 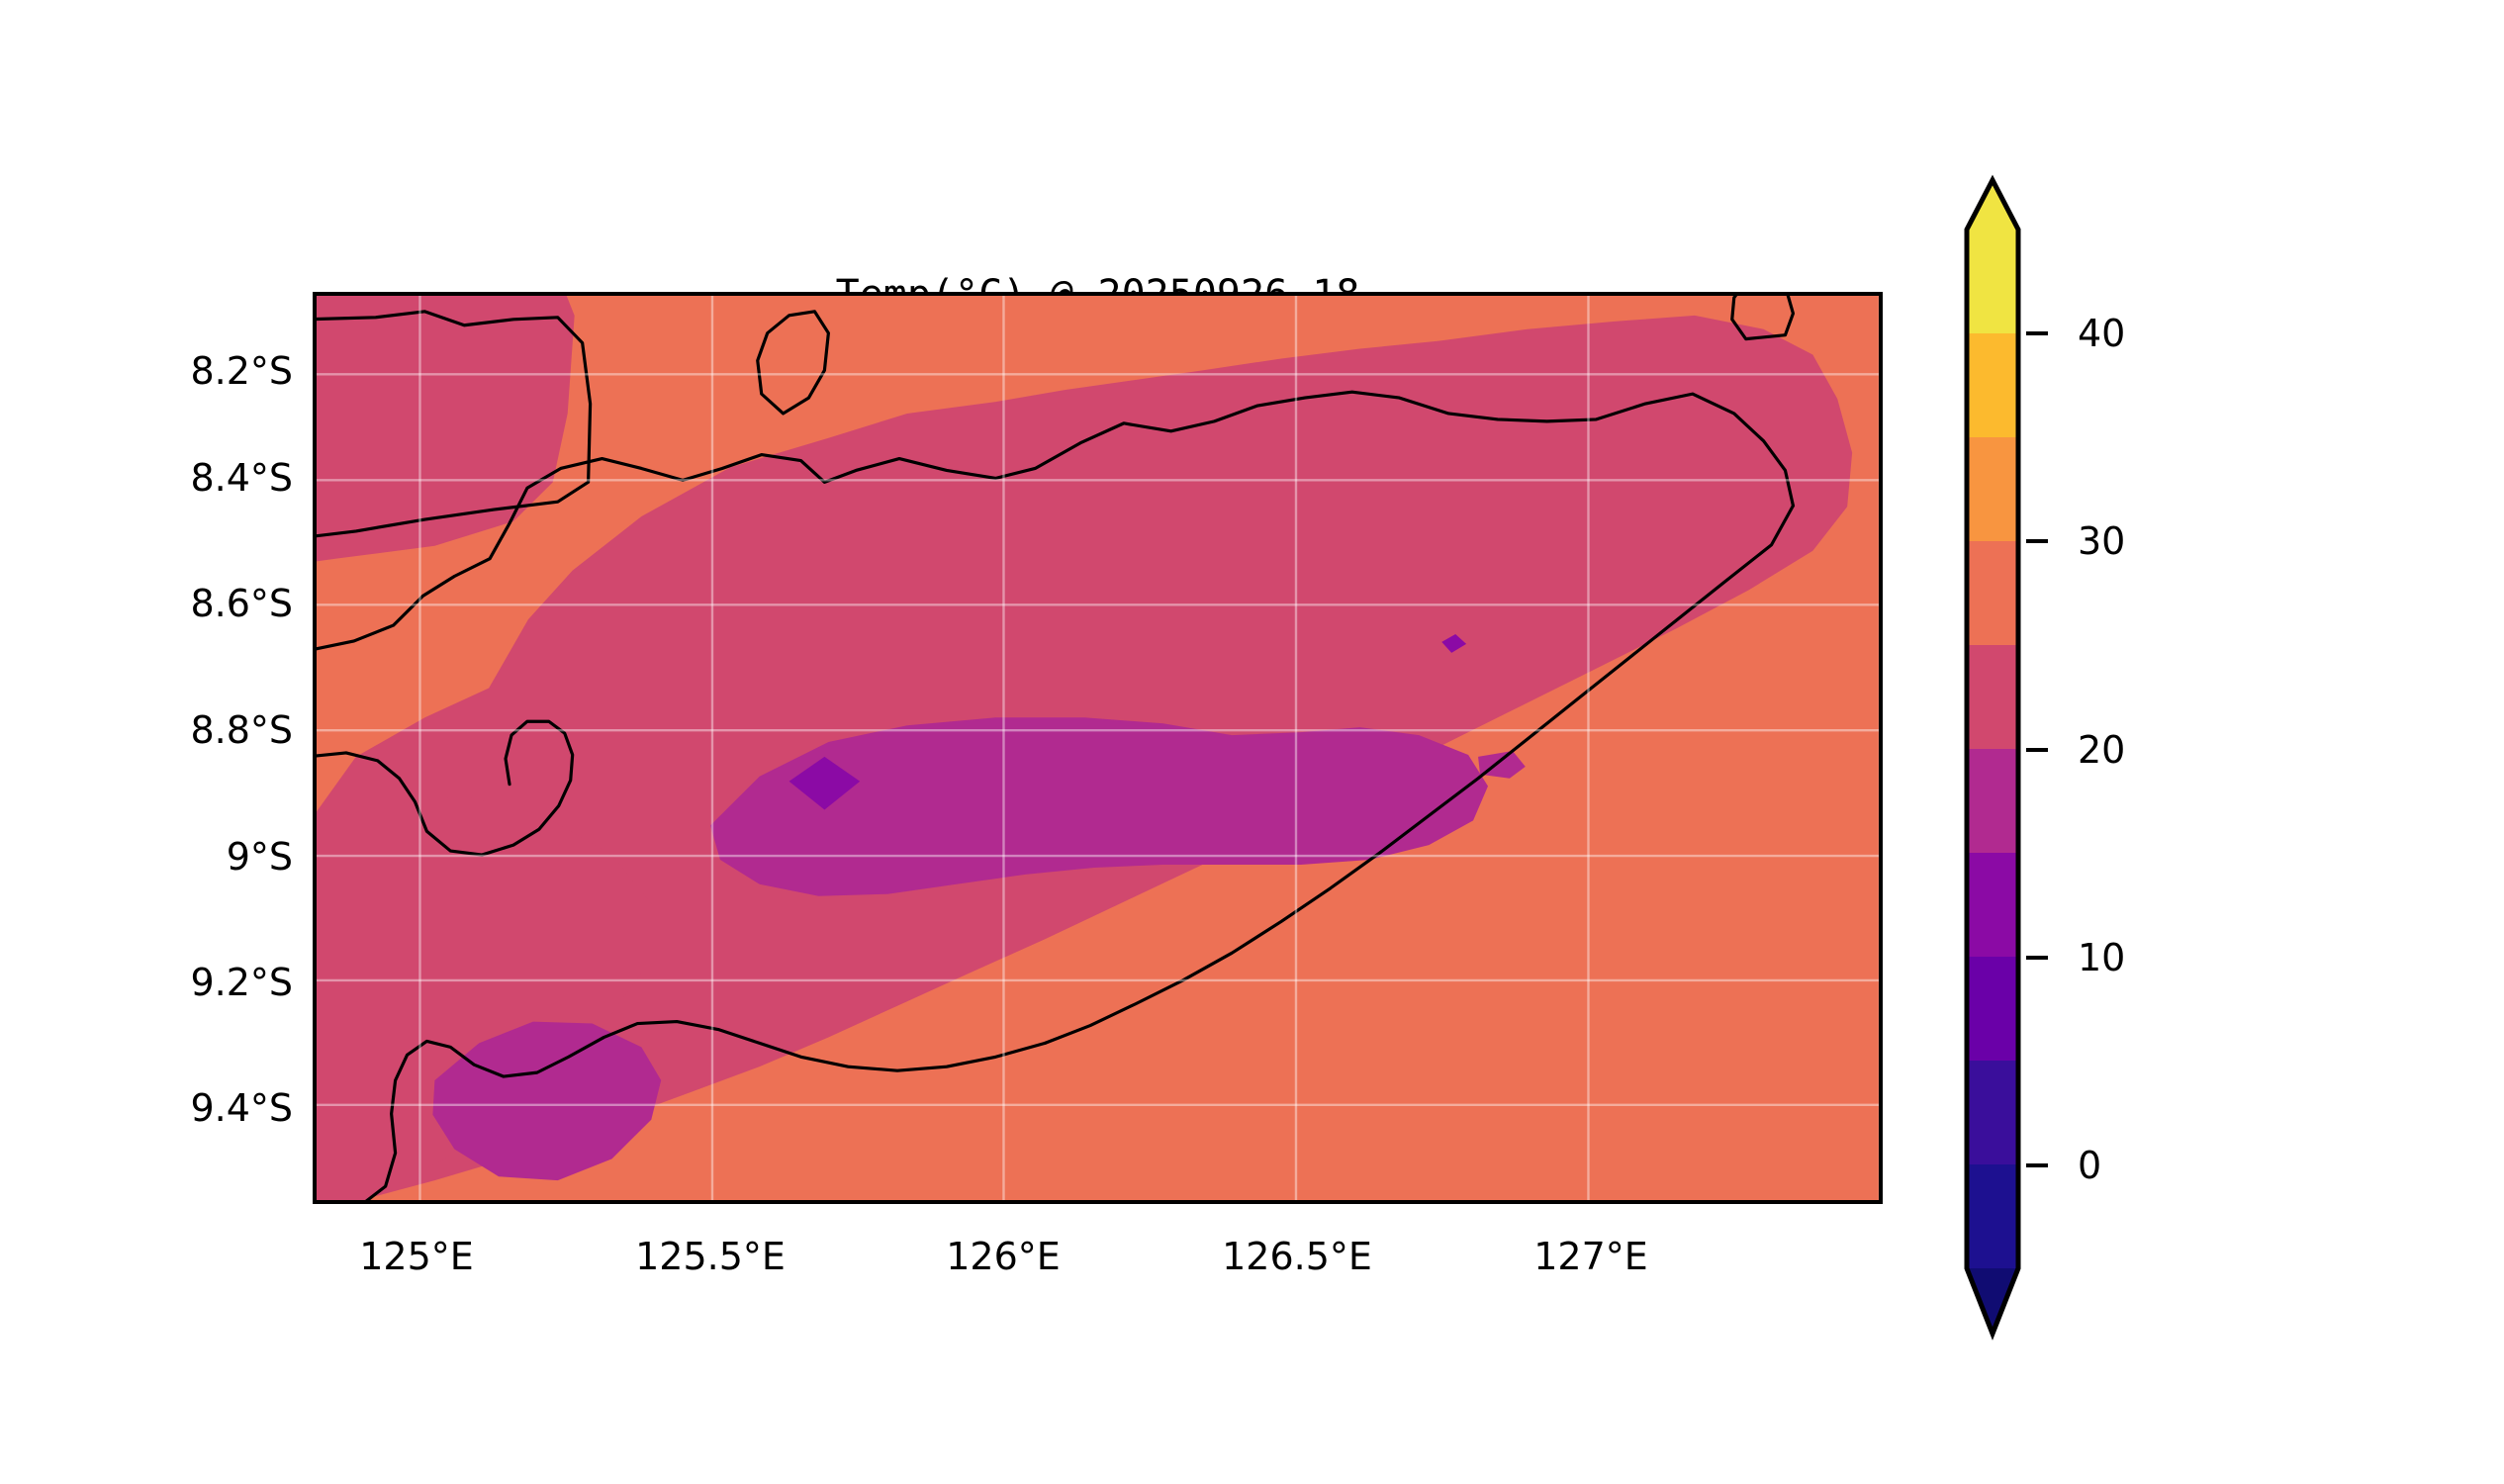 I want to click on colorbar-outline, so click(x=1992, y=757).